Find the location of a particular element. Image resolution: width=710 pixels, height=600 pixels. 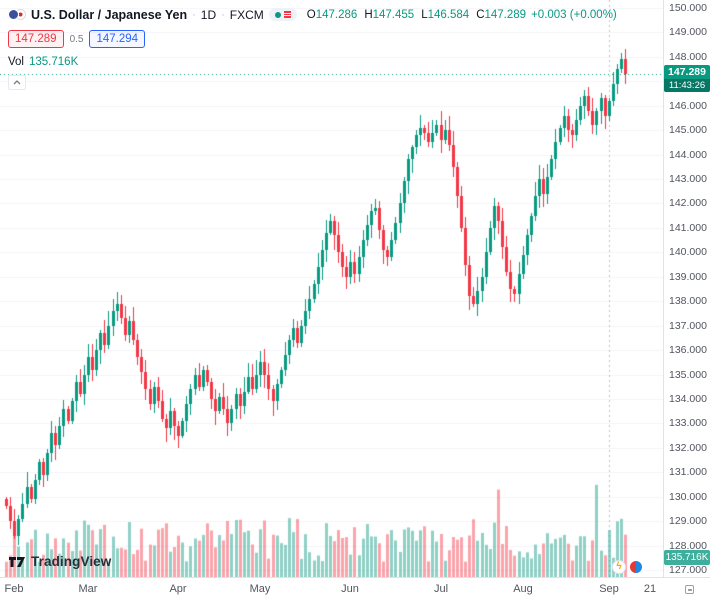

time-axis-label: Feb is located at coordinates (14, 589).